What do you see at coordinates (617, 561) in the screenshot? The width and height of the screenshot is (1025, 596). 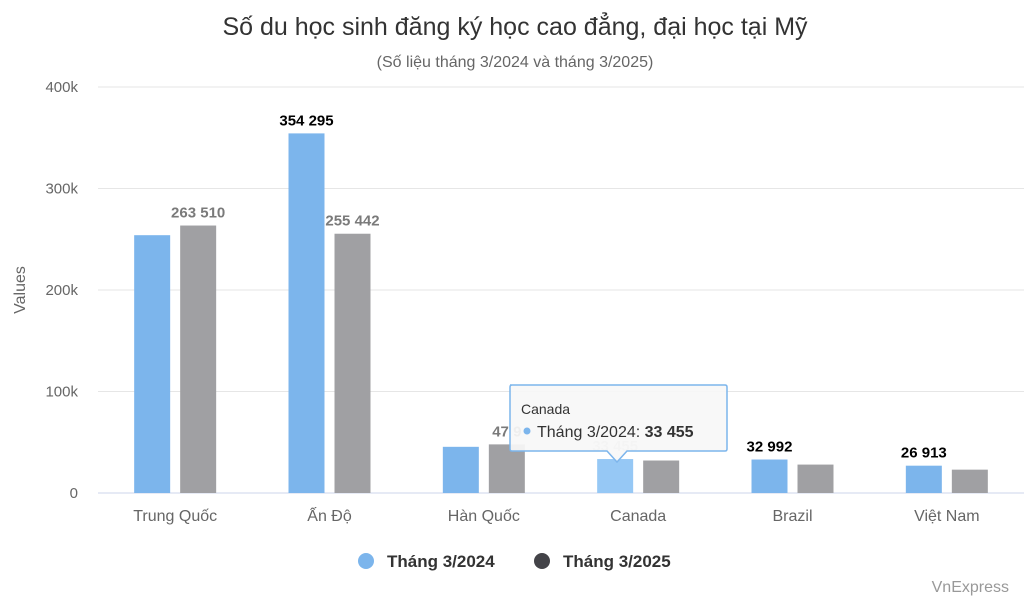 I see `legend-label-series-2: Tháng 3/2025` at bounding box center [617, 561].